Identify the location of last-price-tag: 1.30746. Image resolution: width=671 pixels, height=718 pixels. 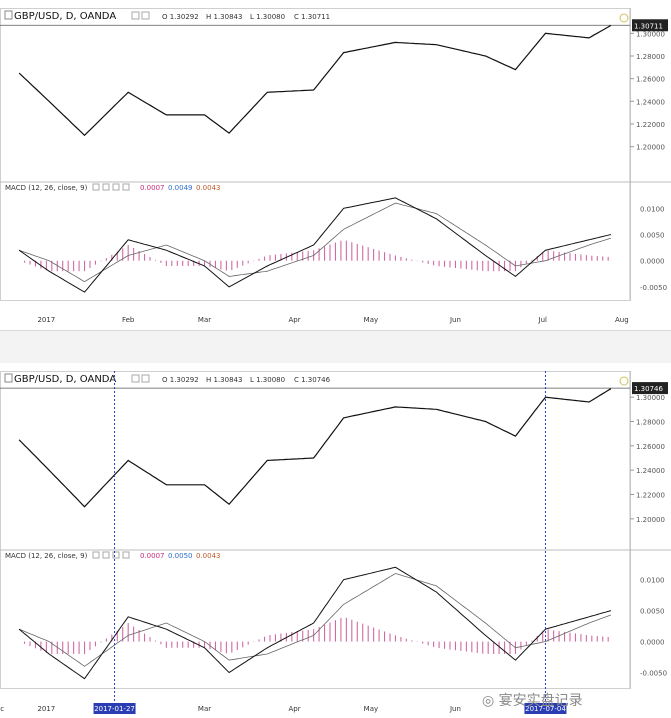
(648, 389).